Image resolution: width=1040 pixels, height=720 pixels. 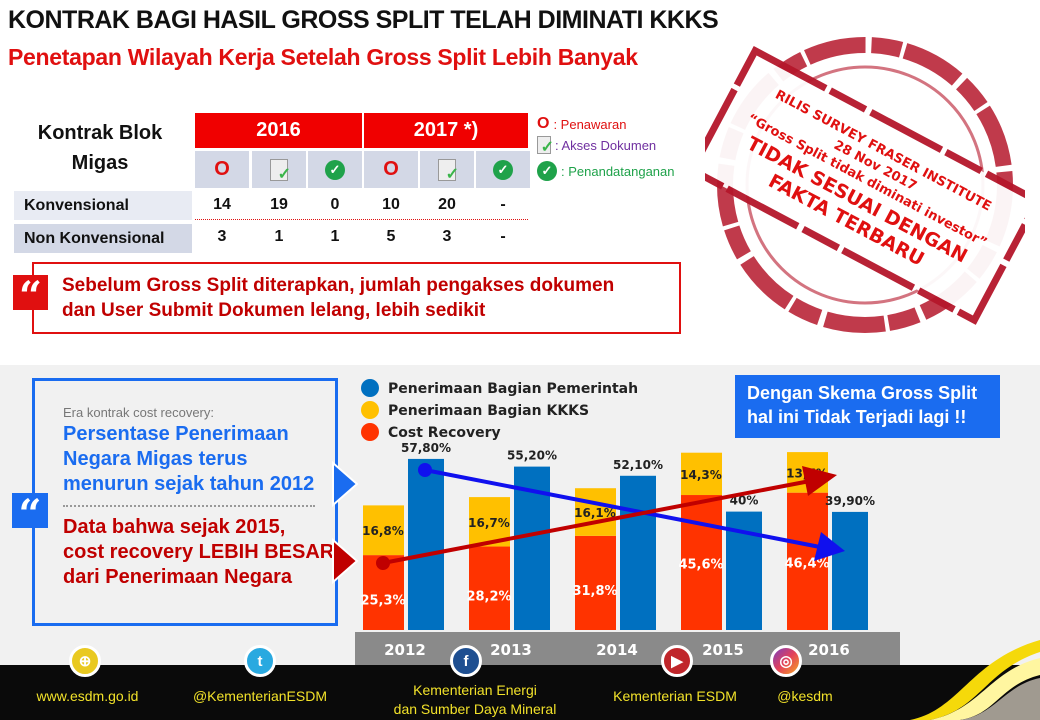 What do you see at coordinates (513, 389) in the screenshot?
I see `legend-label: Penerimaan Bagian Pemerintah` at bounding box center [513, 389].